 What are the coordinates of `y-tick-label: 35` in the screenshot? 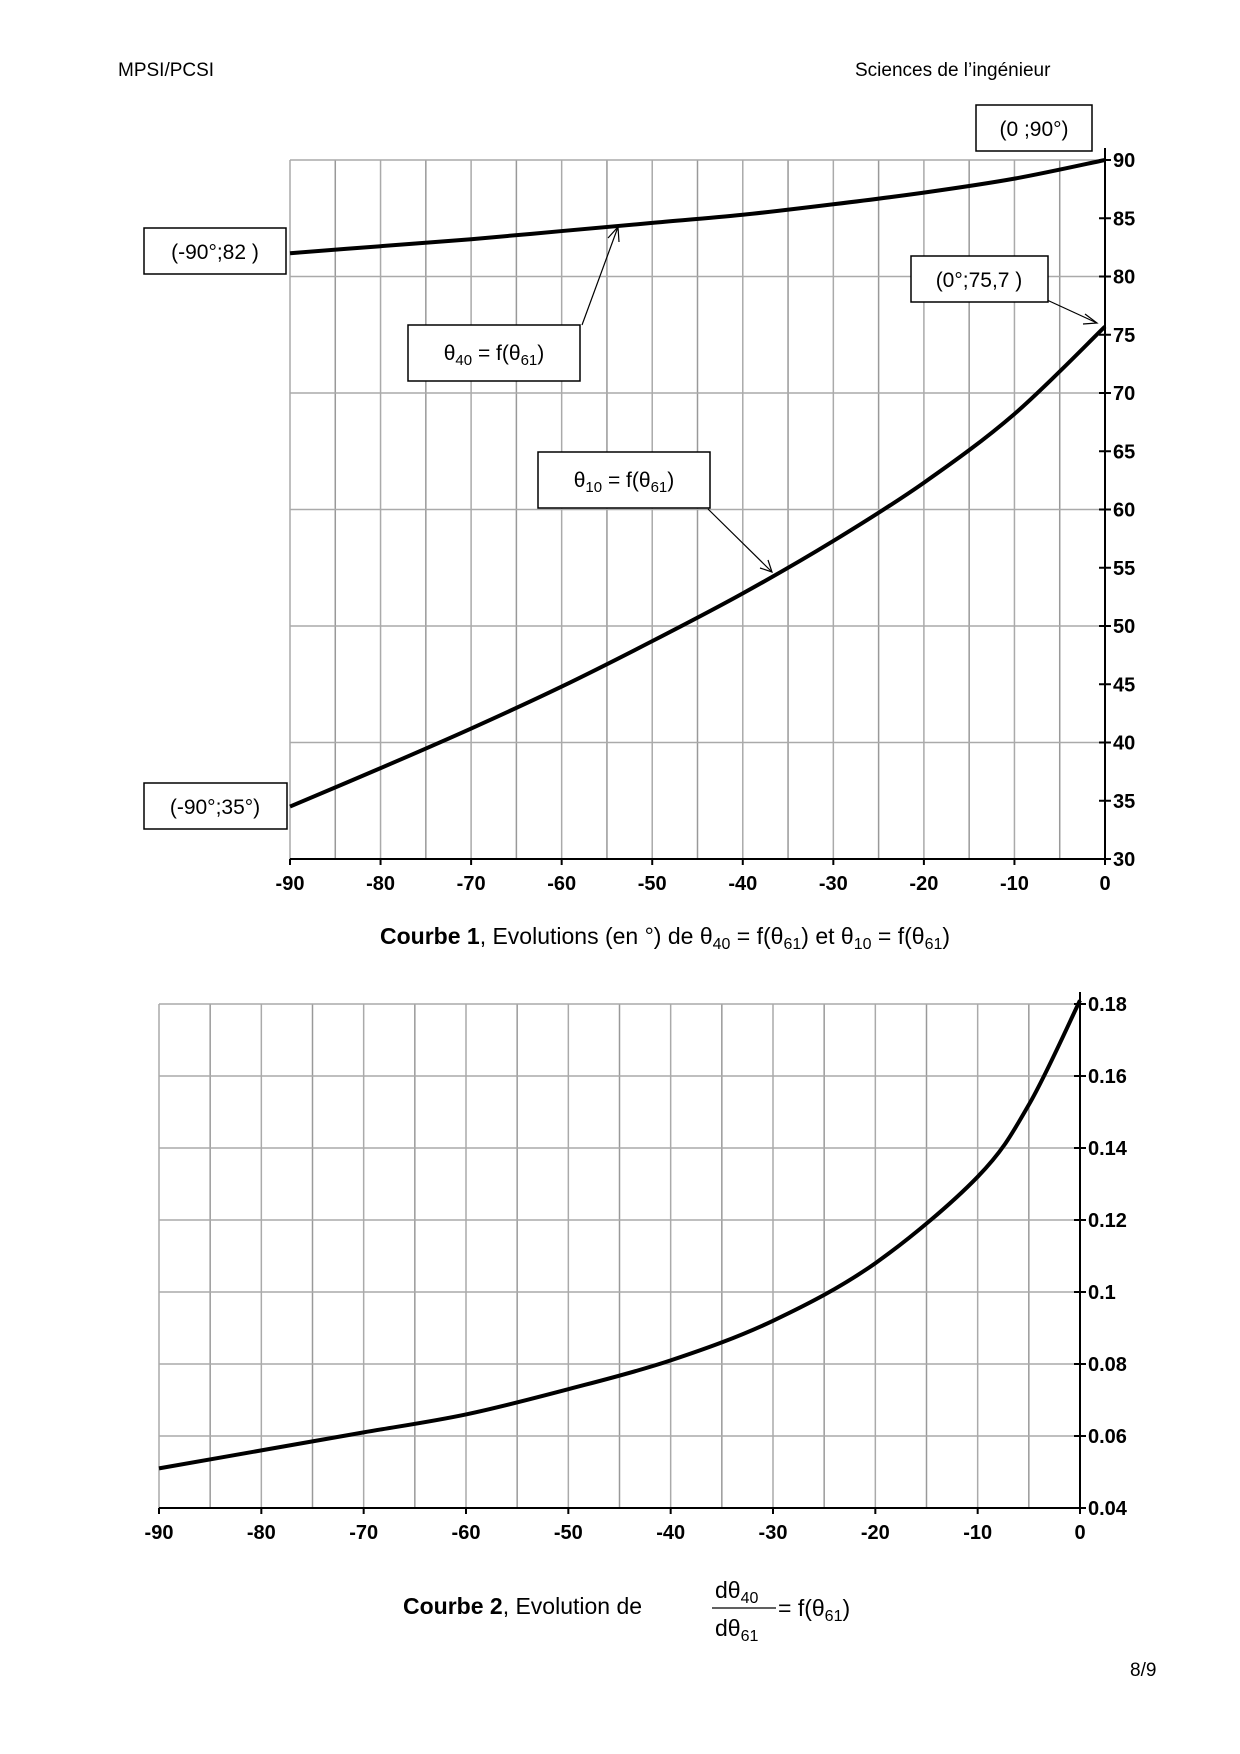 It's located at (1124, 802).